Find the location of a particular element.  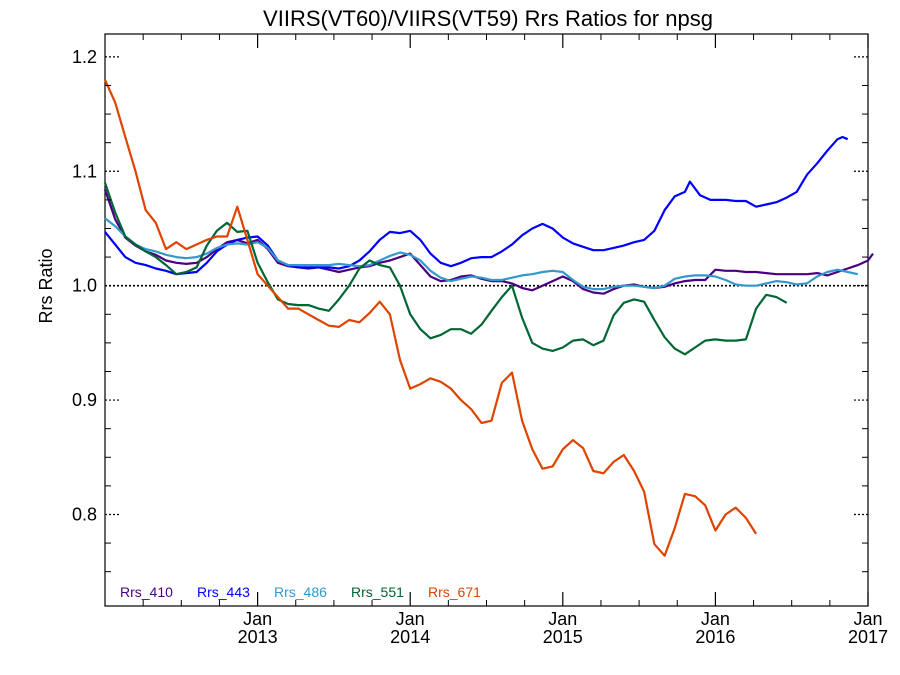

x-tick-year: 2015 is located at coordinates (563, 637).